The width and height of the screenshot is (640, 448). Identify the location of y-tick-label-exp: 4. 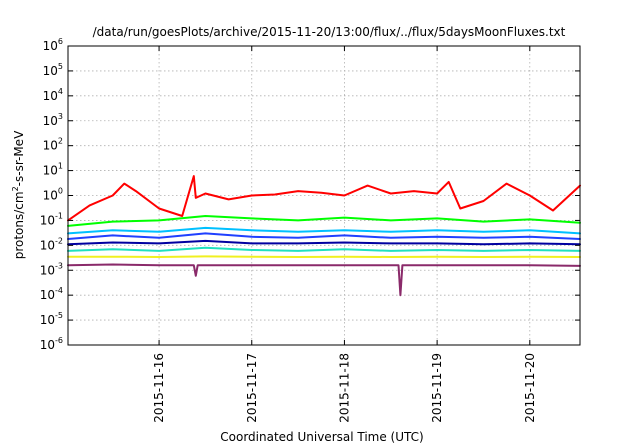
(60, 91).